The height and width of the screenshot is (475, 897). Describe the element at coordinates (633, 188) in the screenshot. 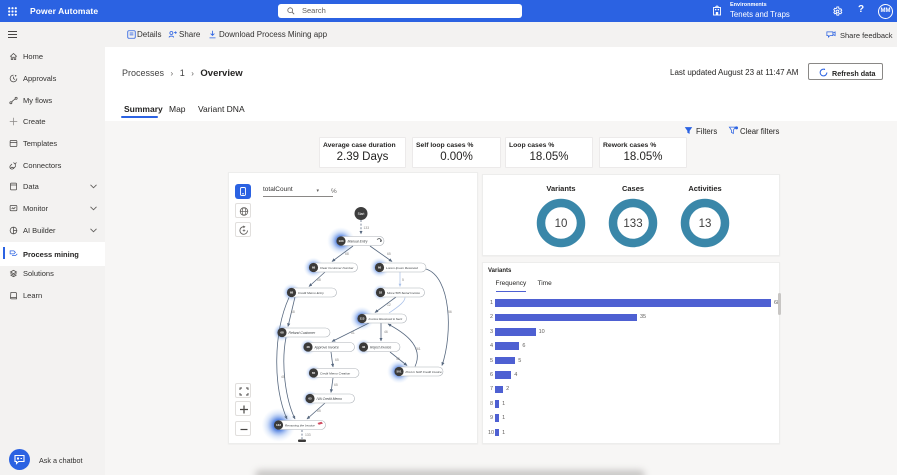

I see `svg-text: Cases` at that location.